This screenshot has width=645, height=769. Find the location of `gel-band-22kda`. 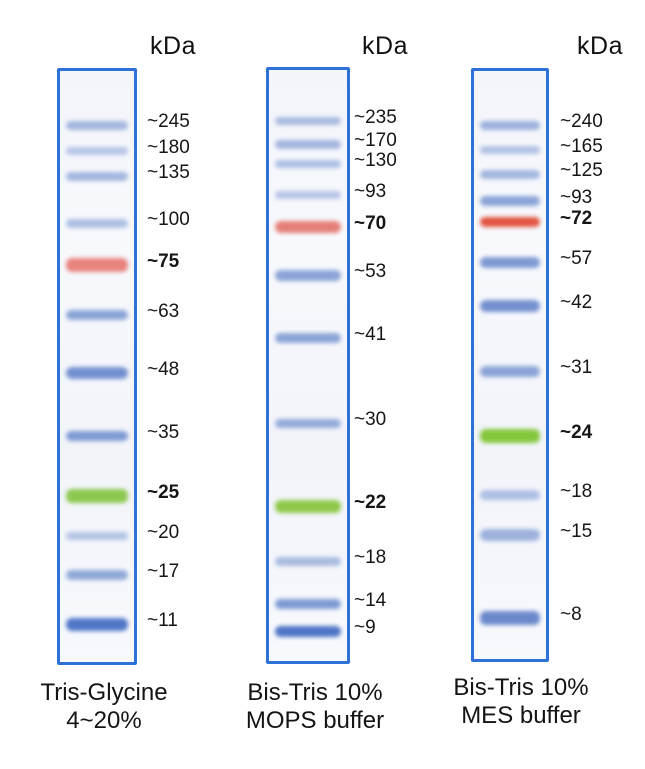

gel-band-22kda is located at coordinates (308, 506).